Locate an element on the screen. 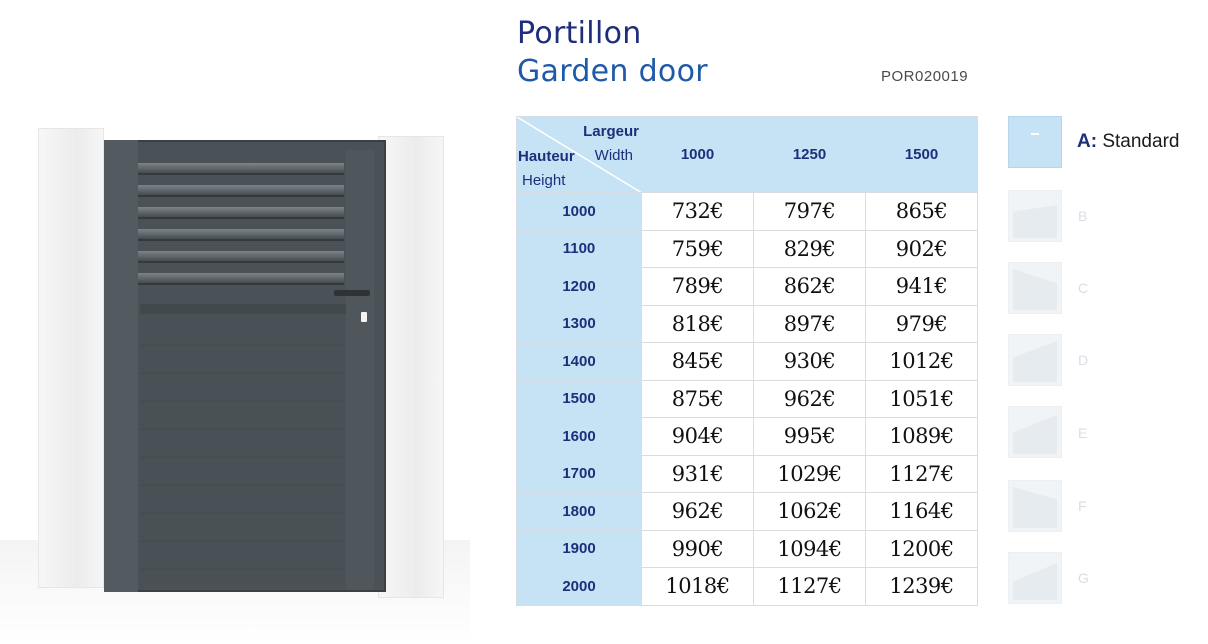  table-row: 1700 931€ 1029€ 1127€ is located at coordinates (747, 473).